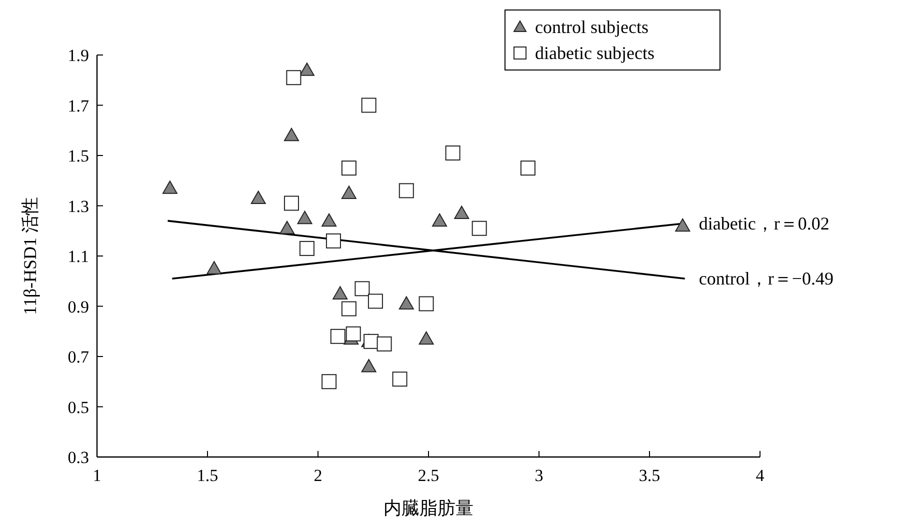 Image resolution: width=898 pixels, height=526 pixels. I want to click on y-axis-title: 11β-HSD1 活性, so click(30, 256).